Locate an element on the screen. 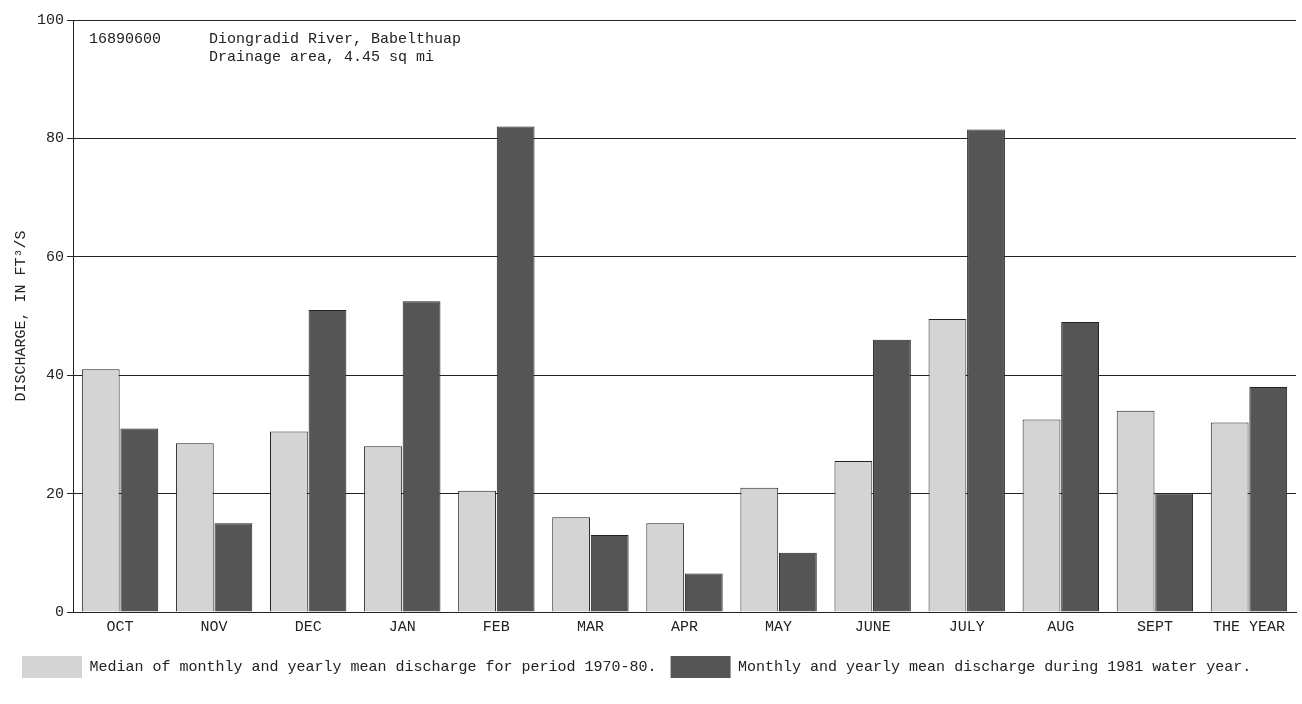 This screenshot has width=1302, height=704. x-tick-label: FEB is located at coordinates (496, 627).